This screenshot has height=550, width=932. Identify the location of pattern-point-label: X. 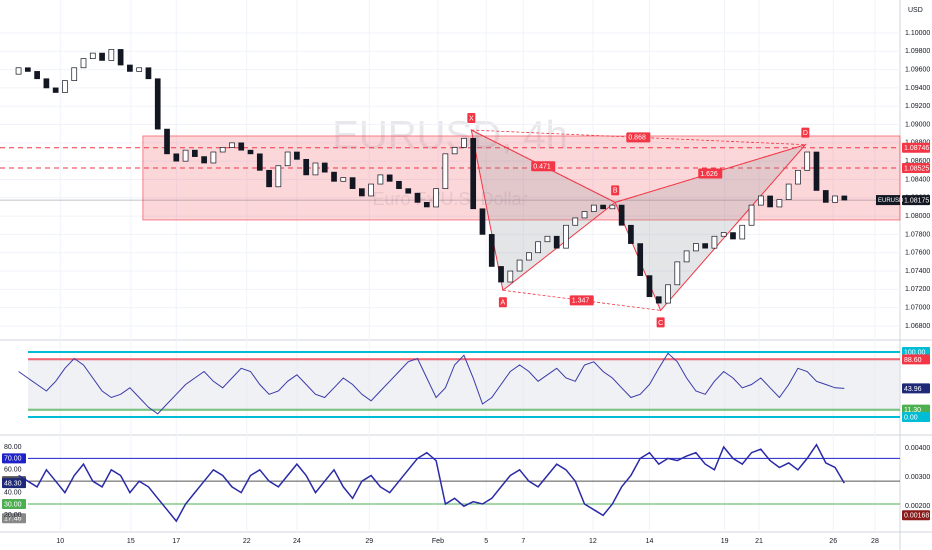
(471, 118).